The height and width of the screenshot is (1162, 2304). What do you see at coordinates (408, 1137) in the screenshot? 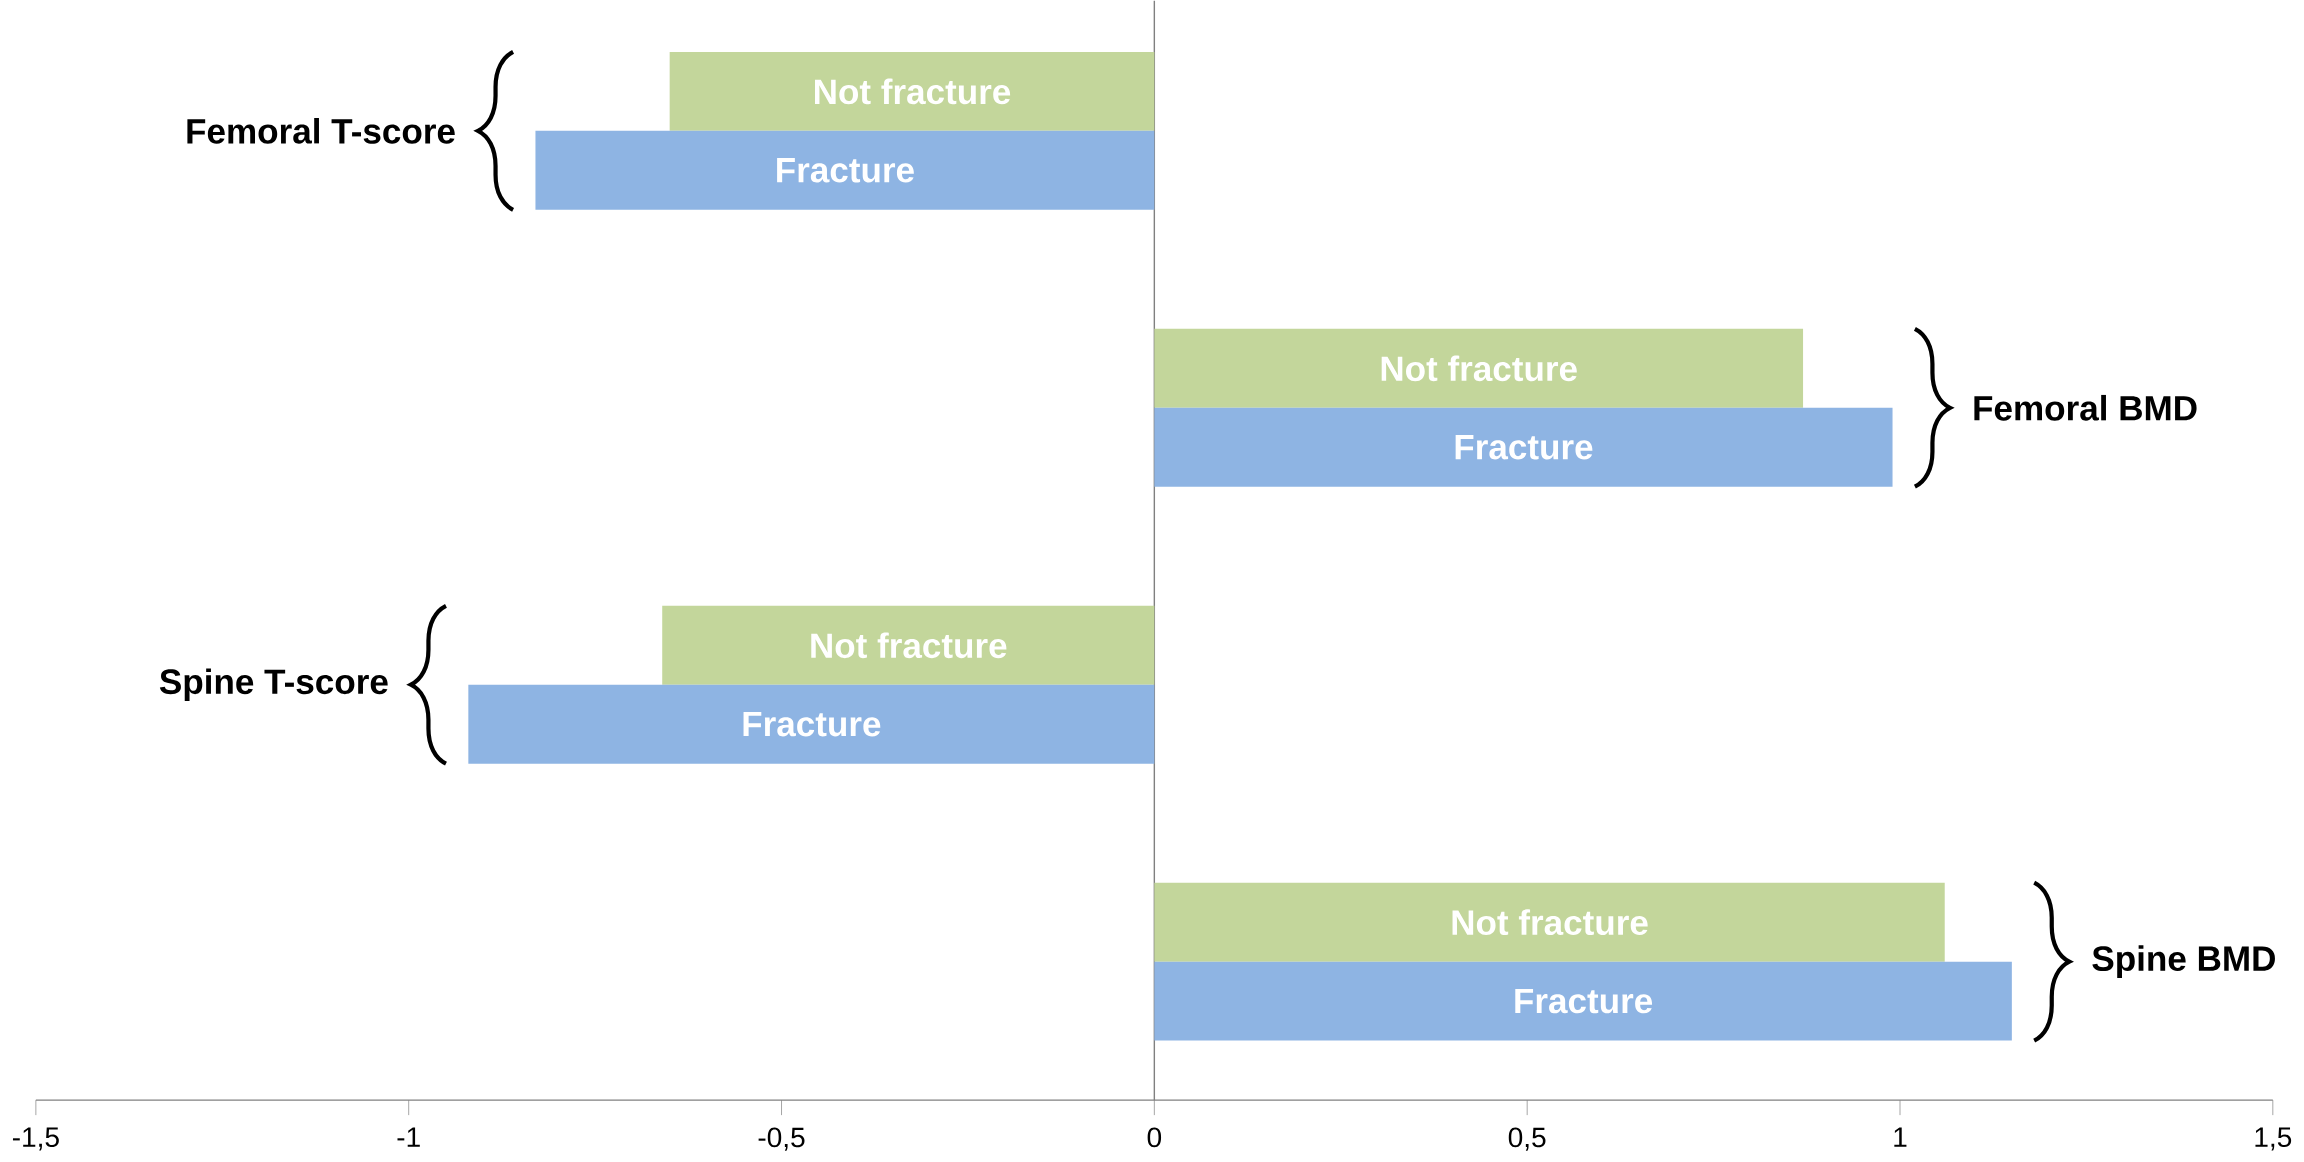
I see `x-tick-label: -1` at bounding box center [408, 1137].